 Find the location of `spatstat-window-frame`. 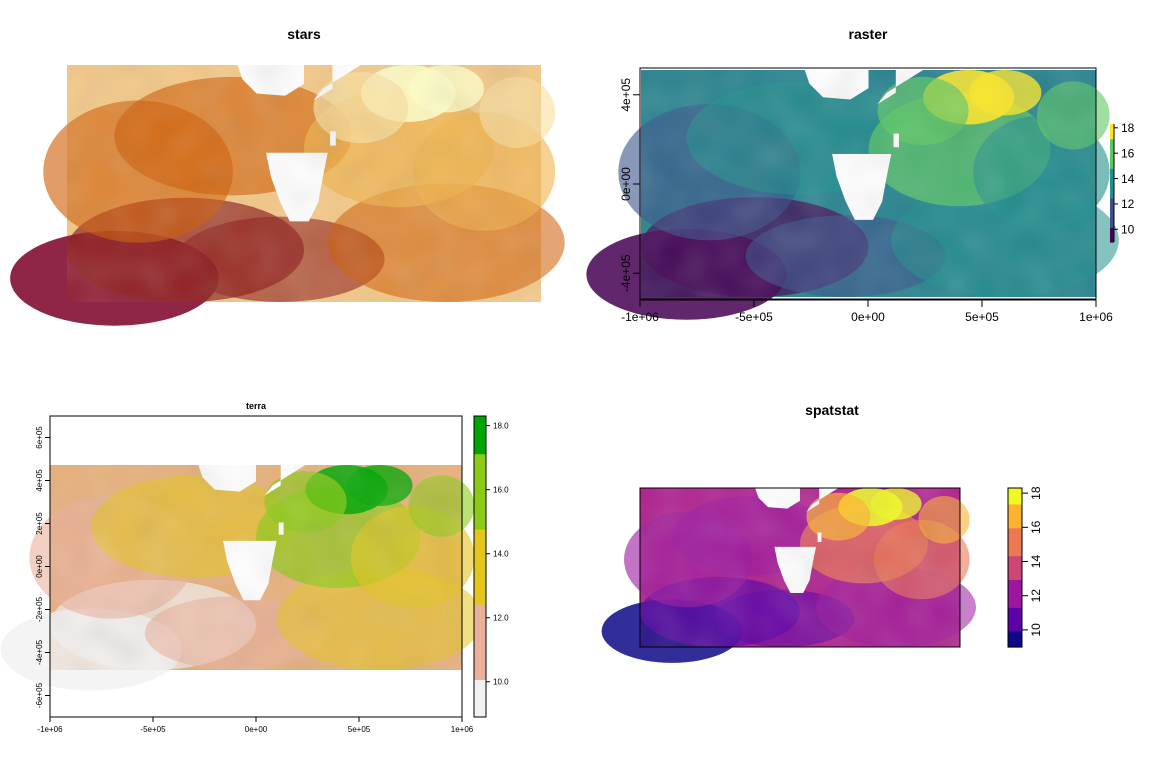

spatstat-window-frame is located at coordinates (800, 567).